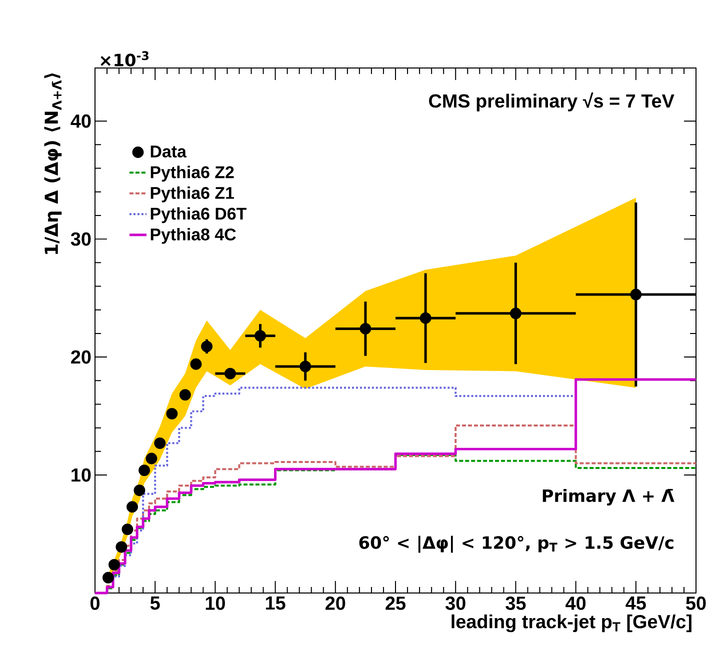  I want to click on y-tick-label: 10, so click(81, 475).